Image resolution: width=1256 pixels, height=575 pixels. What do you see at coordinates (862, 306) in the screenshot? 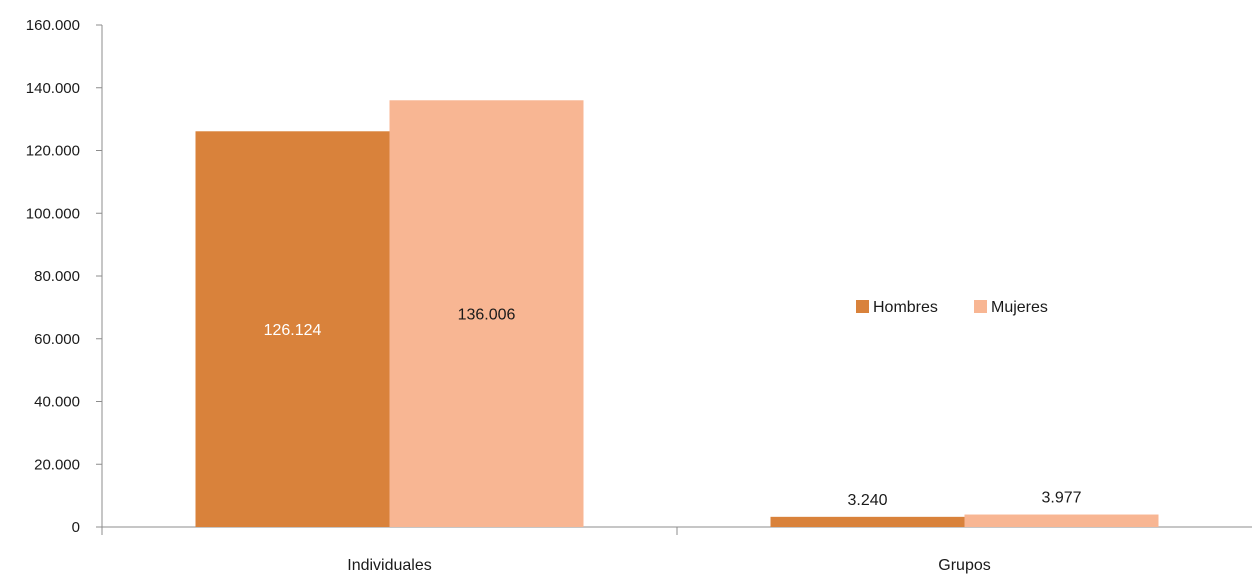
I see `legend-swatch-hombres` at bounding box center [862, 306].